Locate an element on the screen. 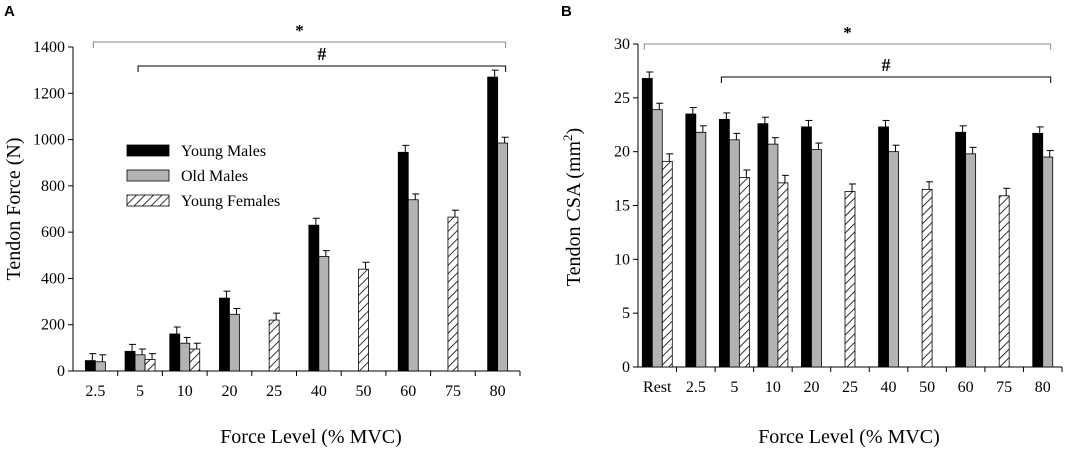 Image resolution: width=1084 pixels, height=451 pixels. panel-a-x-tick-label: 75 is located at coordinates (453, 391).